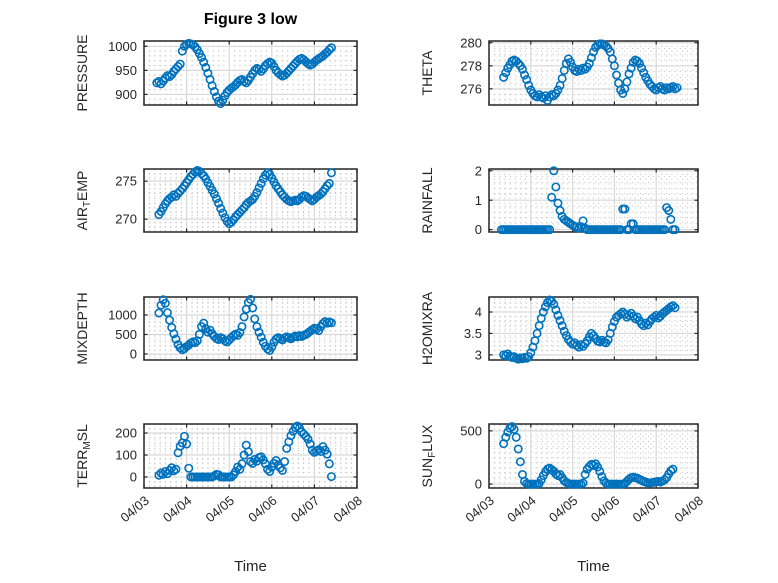 This screenshot has width=778, height=583. Describe the element at coordinates (216, 328) in the screenshot. I see `panel-mixdepth: 0 500 1000 MIXDEPTH` at that location.